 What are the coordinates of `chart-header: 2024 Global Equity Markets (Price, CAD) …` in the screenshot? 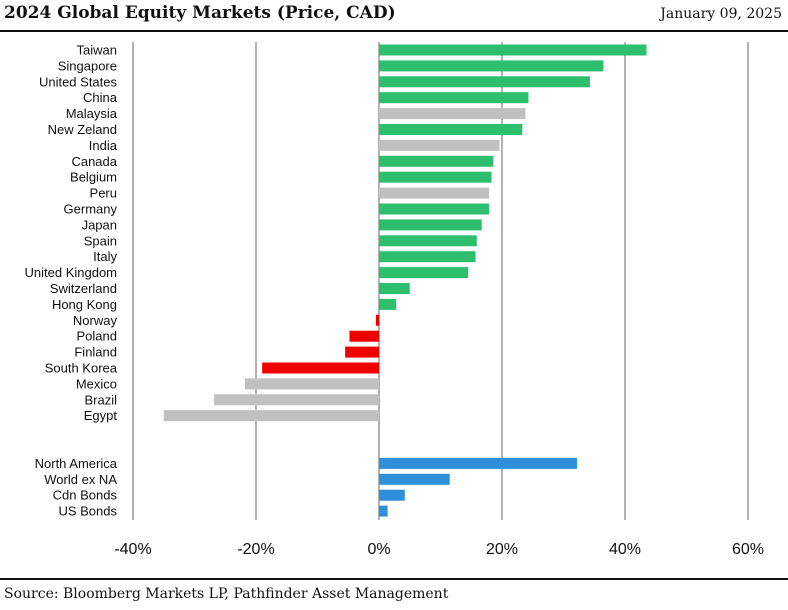 It's located at (394, 16).